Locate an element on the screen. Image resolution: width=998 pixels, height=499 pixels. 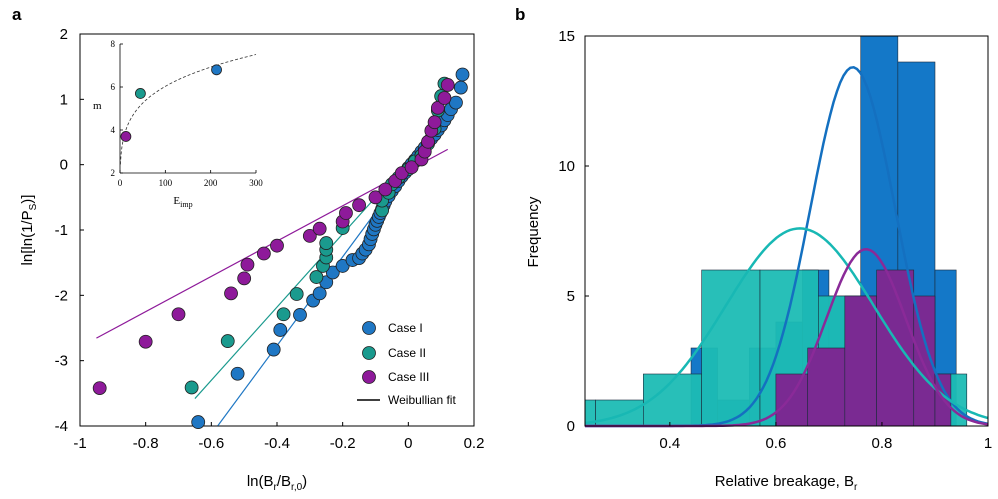
weibull-x-tick-label: -0.4 is located at coordinates (277, 443).